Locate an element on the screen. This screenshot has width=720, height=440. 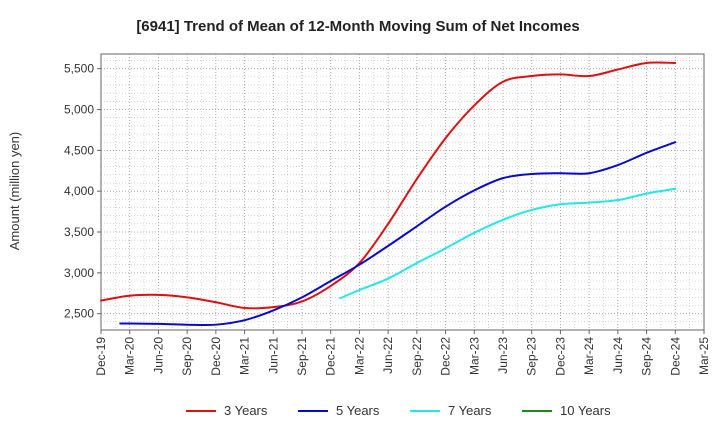
x-tick-label: Dec-20 is located at coordinates (216, 356).